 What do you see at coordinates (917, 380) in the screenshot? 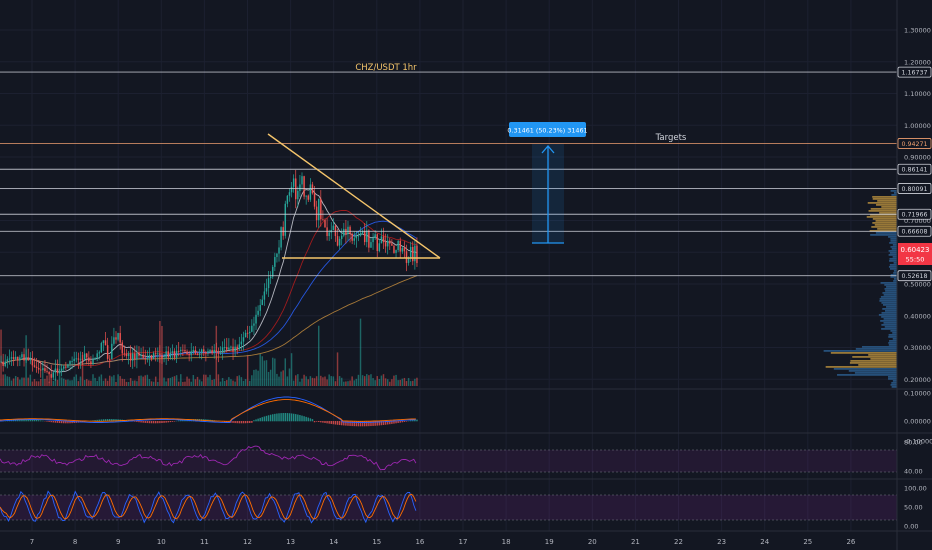
I see `price-tick-label: 0.20000` at bounding box center [917, 380].